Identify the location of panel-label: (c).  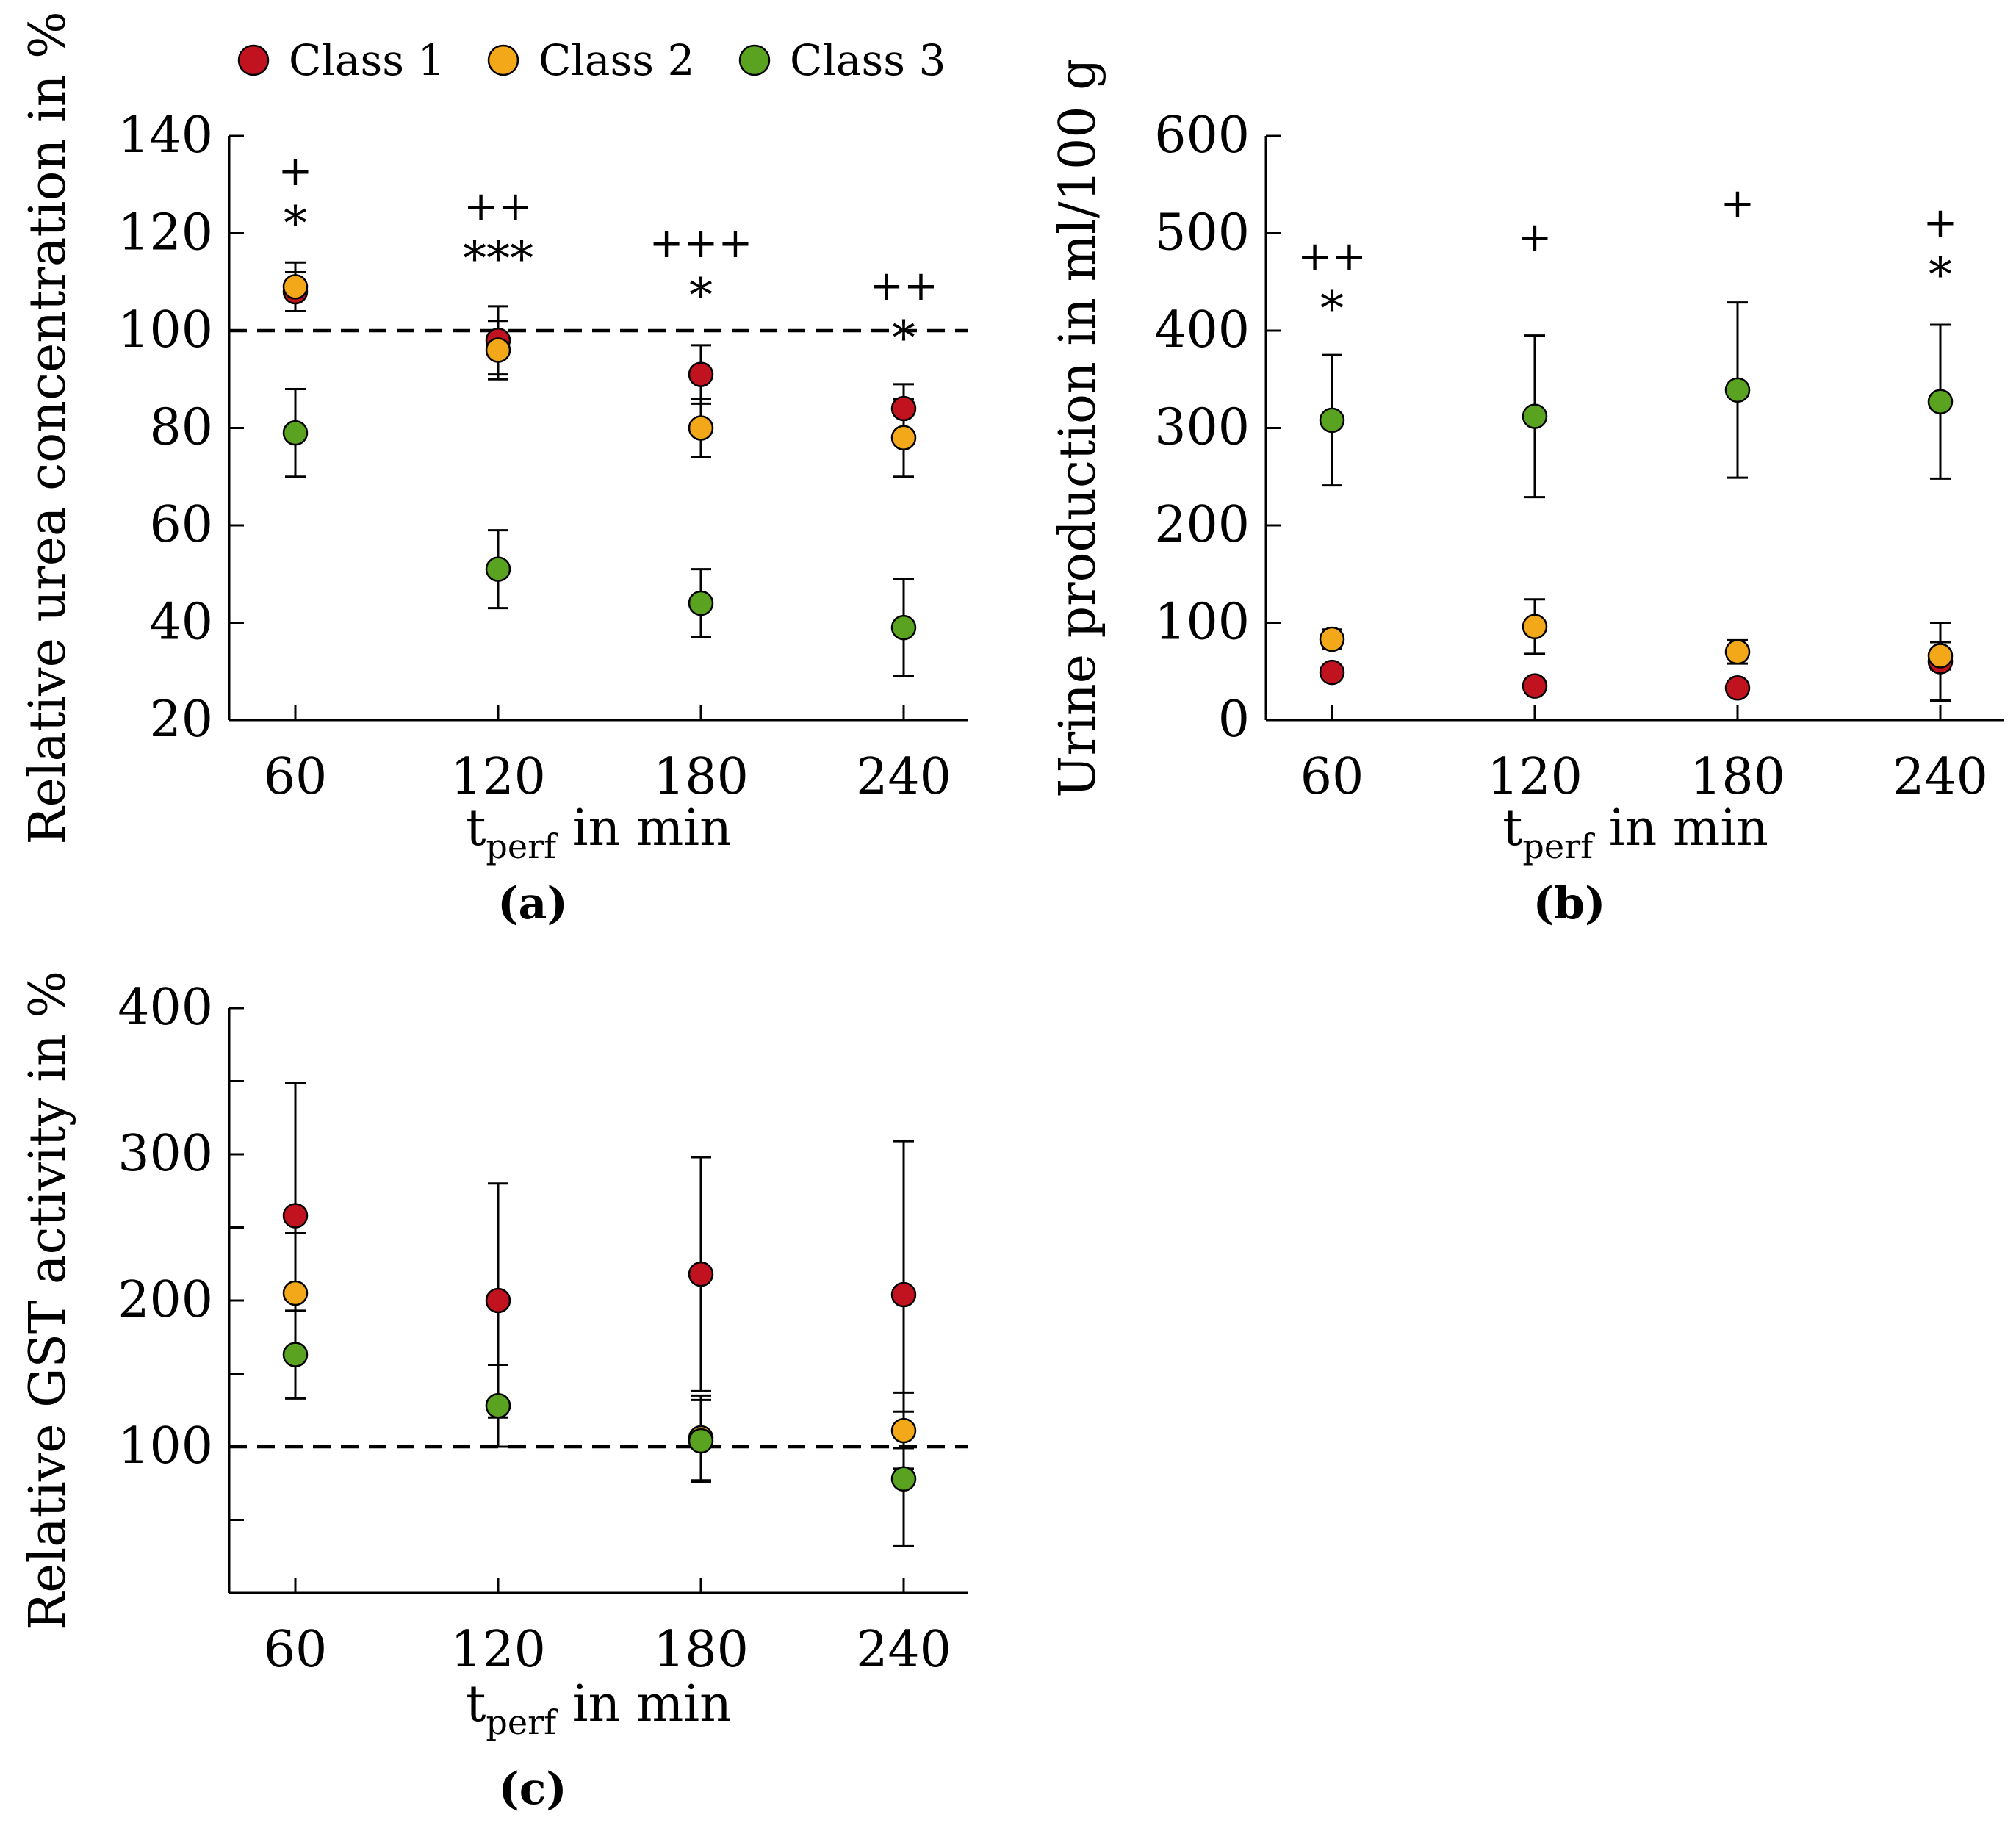
(532, 1789).